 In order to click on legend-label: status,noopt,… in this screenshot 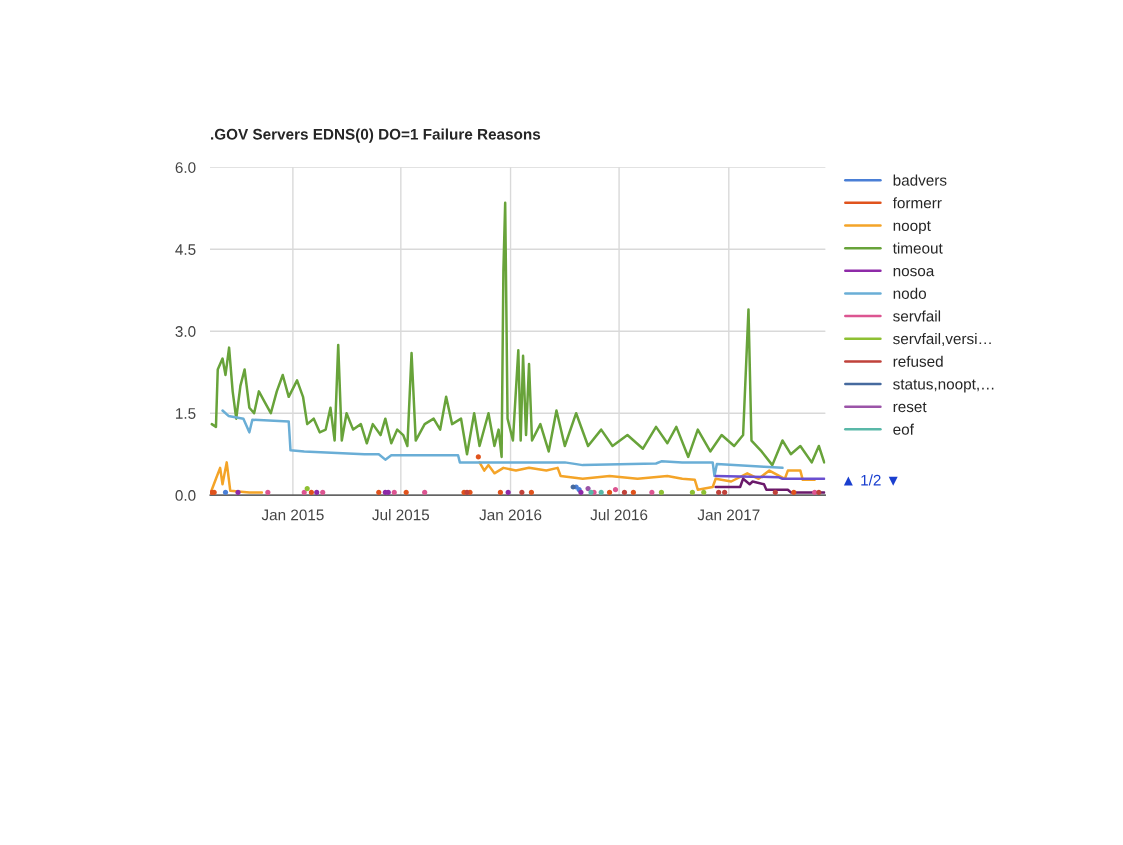, I will do `click(943, 386)`.